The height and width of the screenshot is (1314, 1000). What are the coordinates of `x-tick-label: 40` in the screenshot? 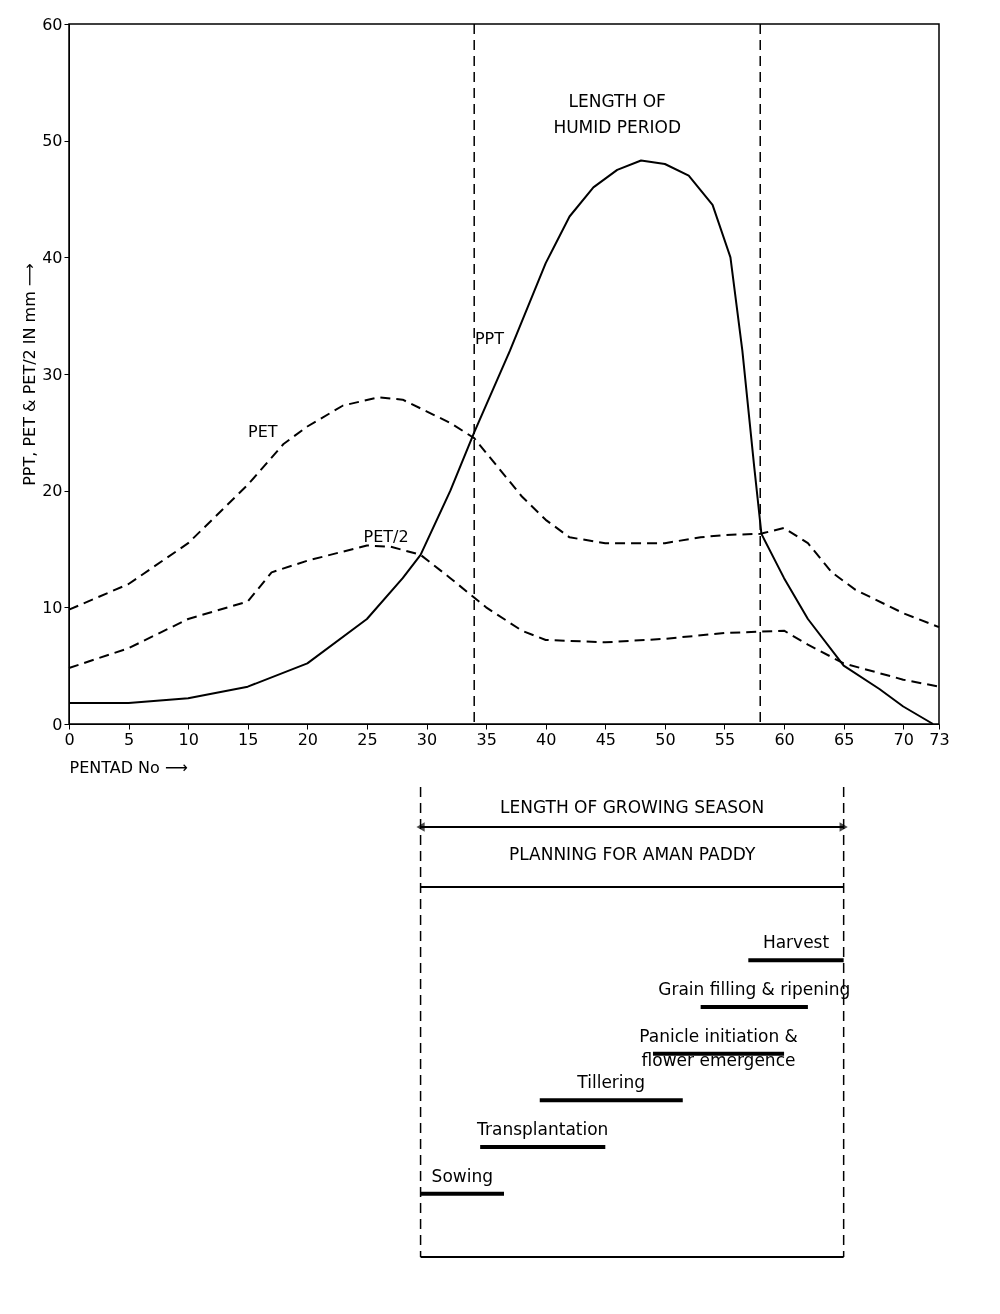 It's located at (546, 739).